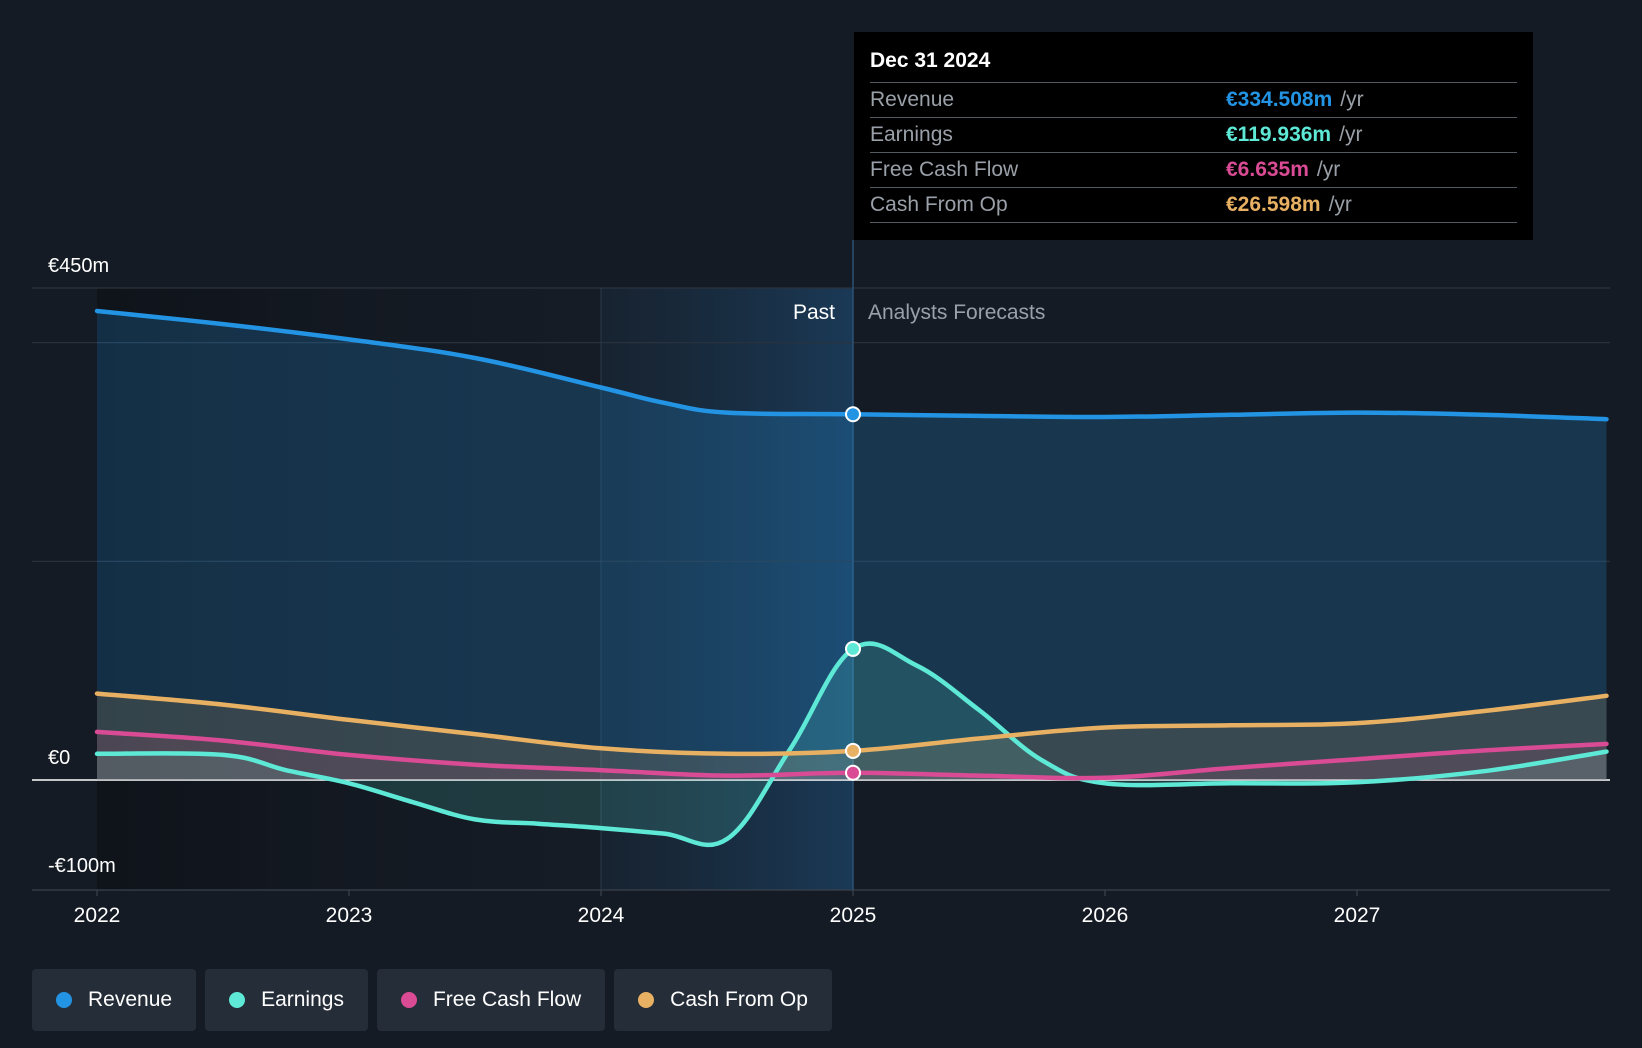  I want to click on tooltip-label: Cash From Op, so click(939, 204).